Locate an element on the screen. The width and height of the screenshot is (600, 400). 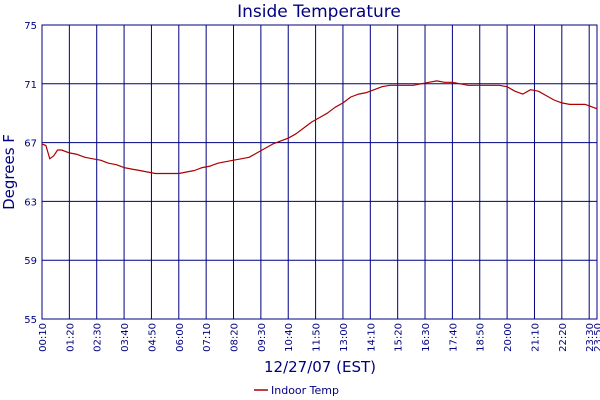
x-tick-label: 09:30 is located at coordinates (262, 337).